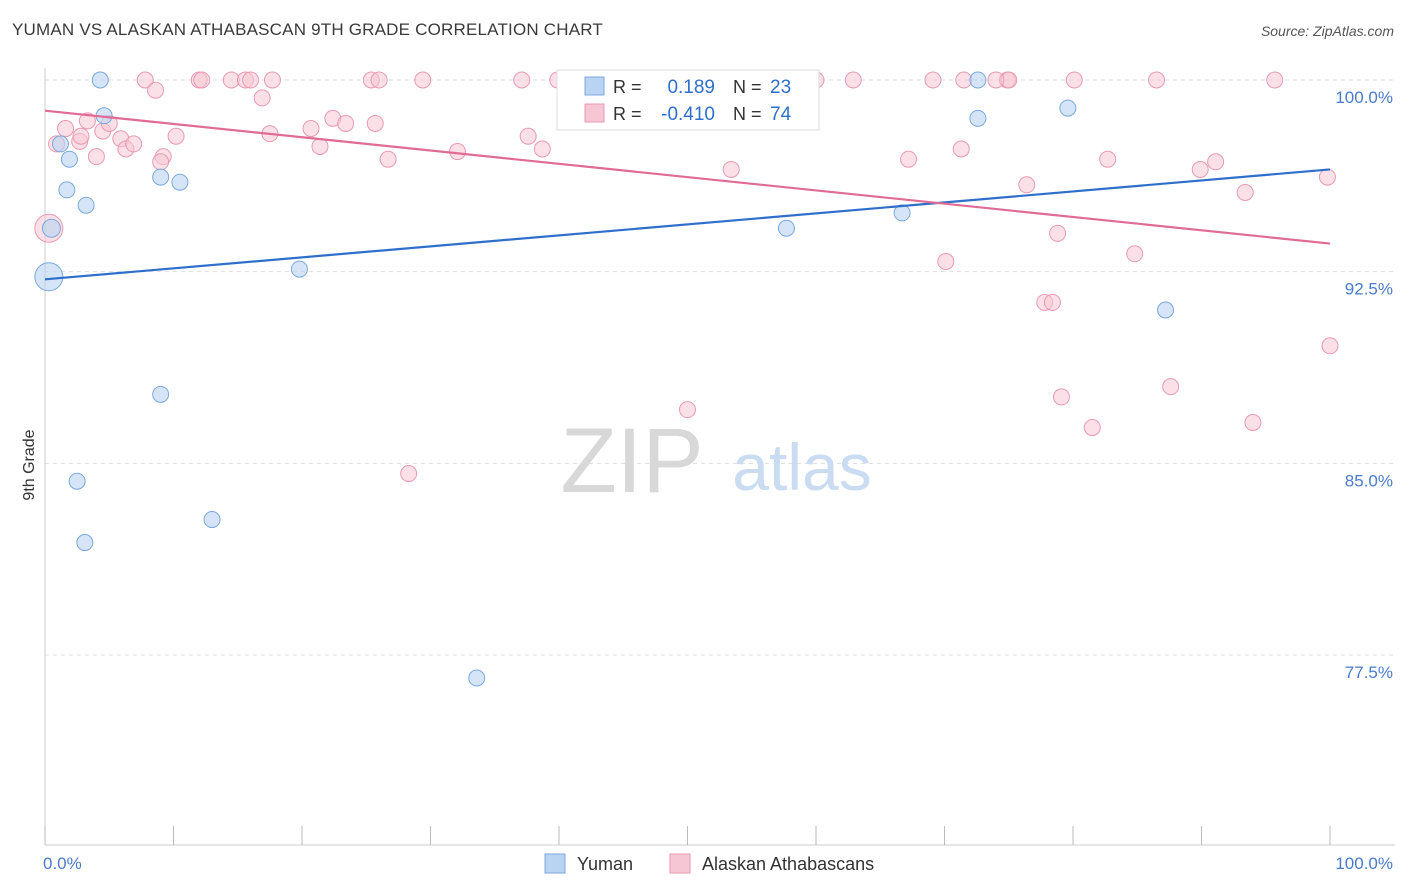 The height and width of the screenshot is (892, 1406). What do you see at coordinates (1327, 31) in the screenshot?
I see `source-label: Source: ZipAtlas.com` at bounding box center [1327, 31].